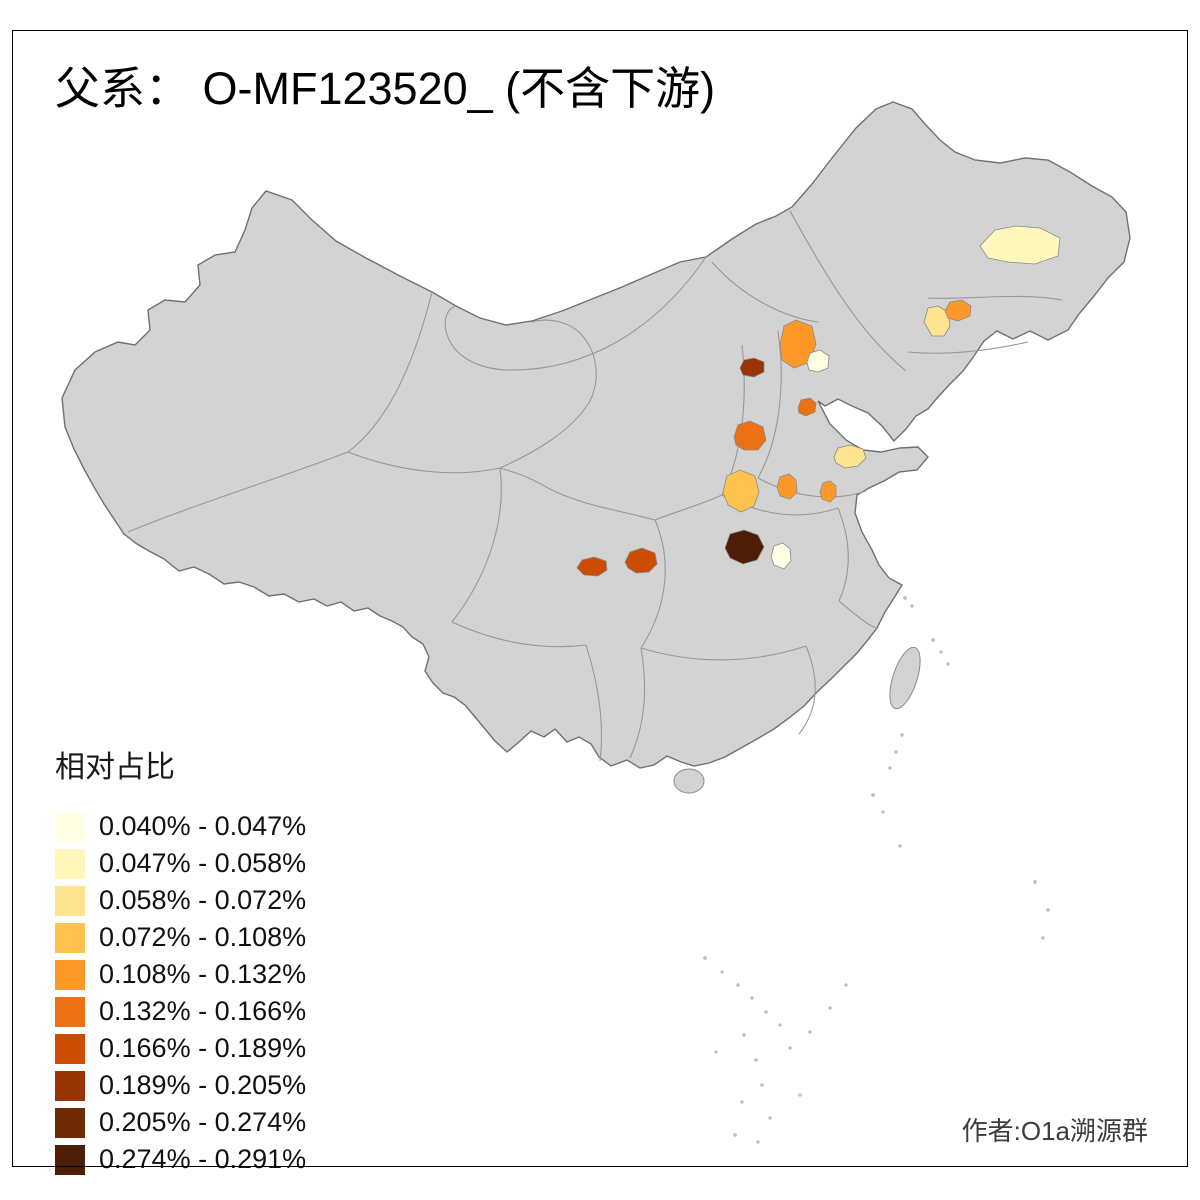 This screenshot has height=1200, width=1200. I want to click on legend-label: 0.166% - 0.189%, so click(203, 1048).